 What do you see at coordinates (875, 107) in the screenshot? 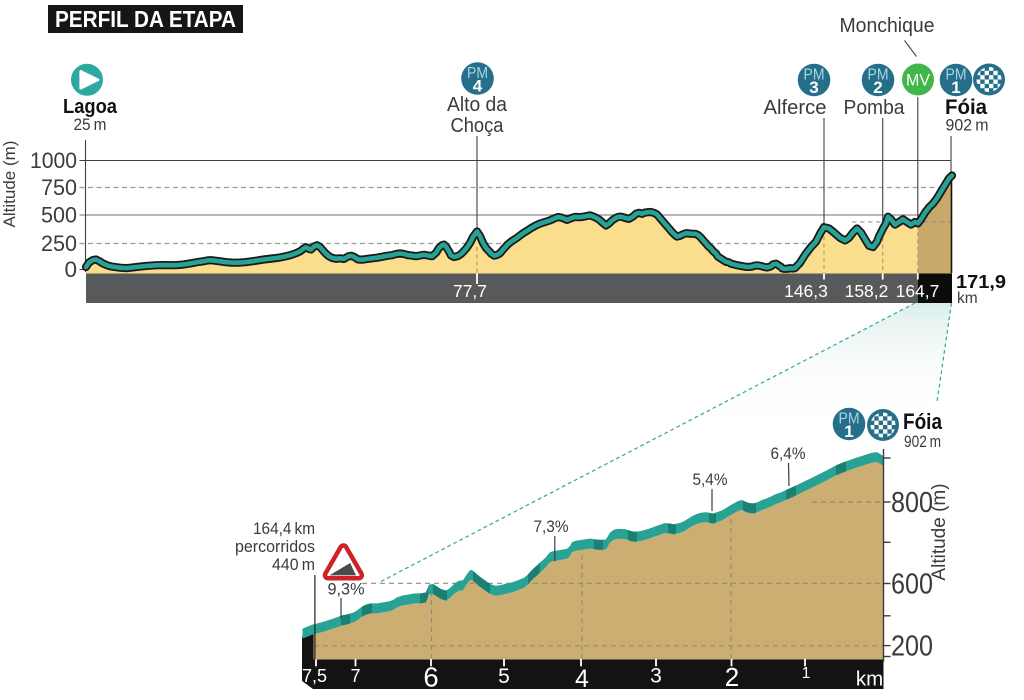
I see `svg-text: Pomba` at bounding box center [875, 107].